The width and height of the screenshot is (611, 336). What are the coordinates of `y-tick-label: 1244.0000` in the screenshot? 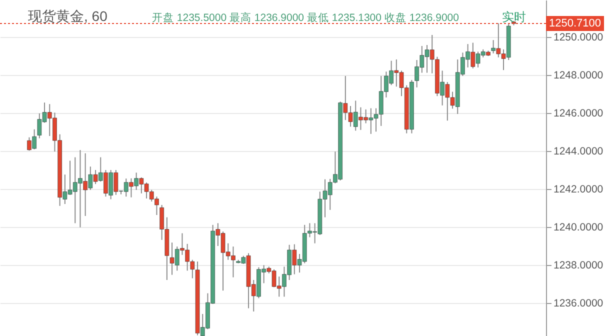 It's located at (579, 152).